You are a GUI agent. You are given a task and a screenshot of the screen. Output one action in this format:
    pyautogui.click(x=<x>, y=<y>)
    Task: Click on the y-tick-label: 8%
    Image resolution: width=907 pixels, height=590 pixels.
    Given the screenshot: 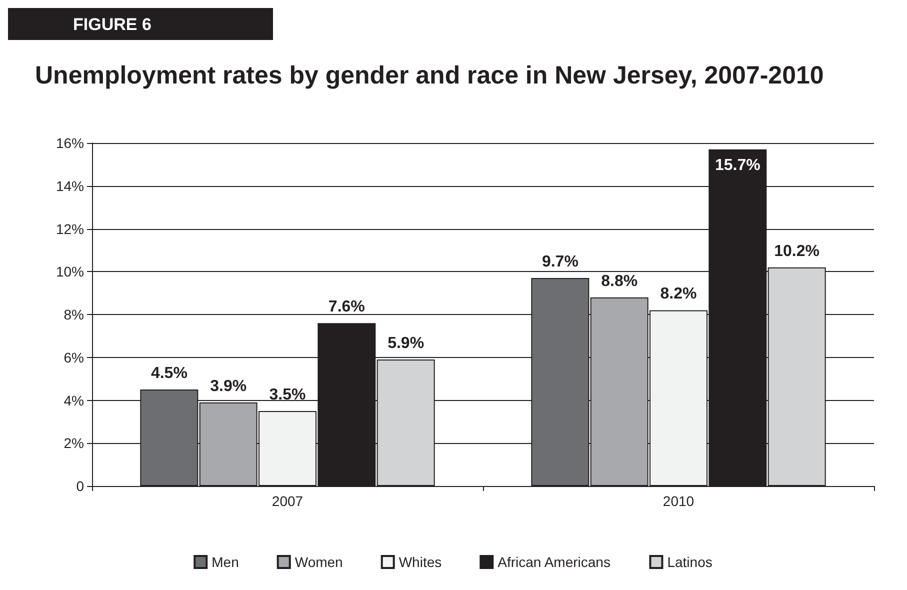 What is the action you would take?
    pyautogui.click(x=74, y=314)
    